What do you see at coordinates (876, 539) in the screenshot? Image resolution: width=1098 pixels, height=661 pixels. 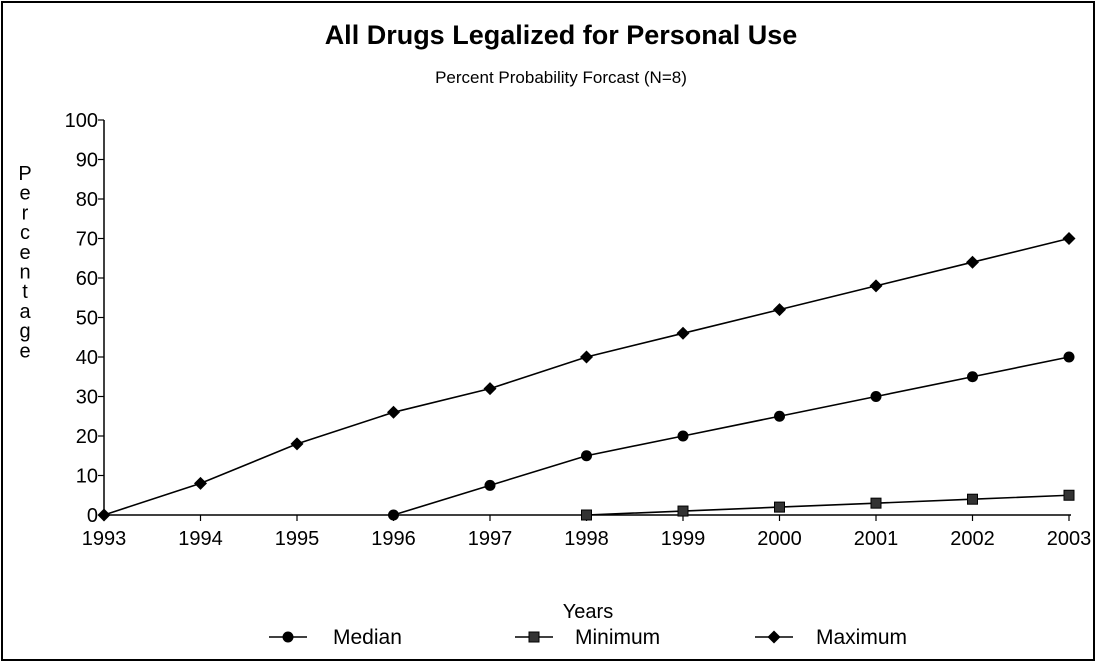 I see `x-tick-label: 2001` at bounding box center [876, 539].